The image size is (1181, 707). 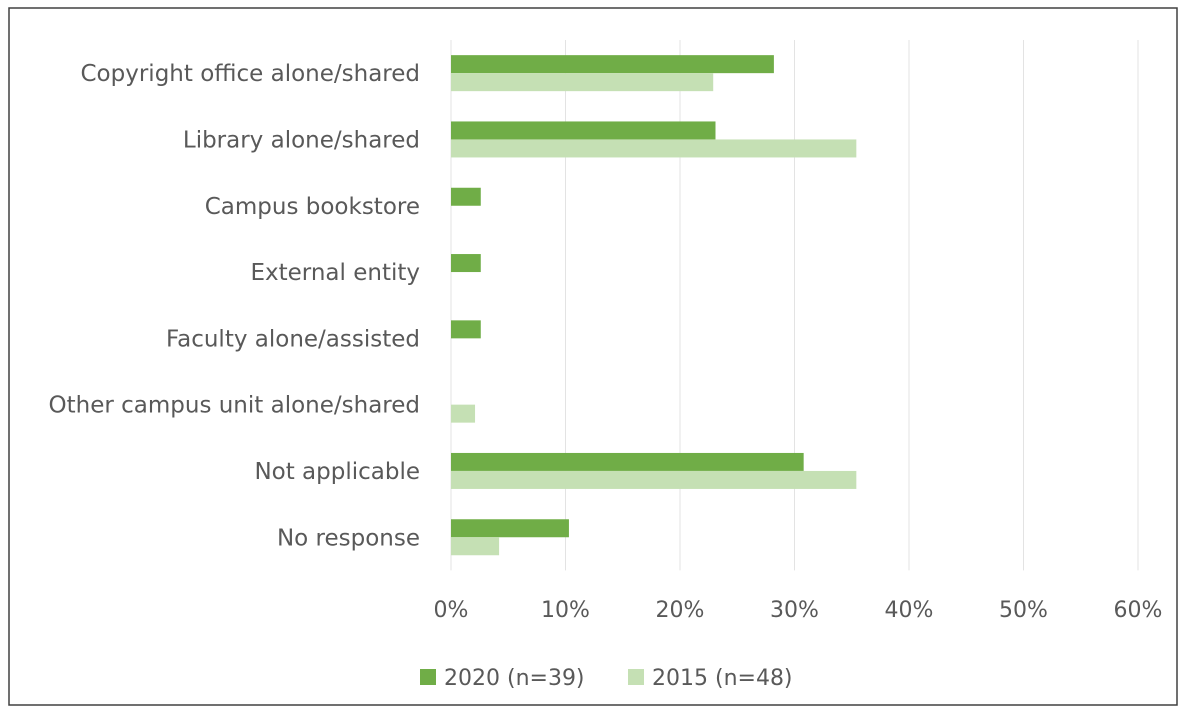 What do you see at coordinates (514, 678) in the screenshot?
I see `legend-label-0: 2020 (n=39)` at bounding box center [514, 678].